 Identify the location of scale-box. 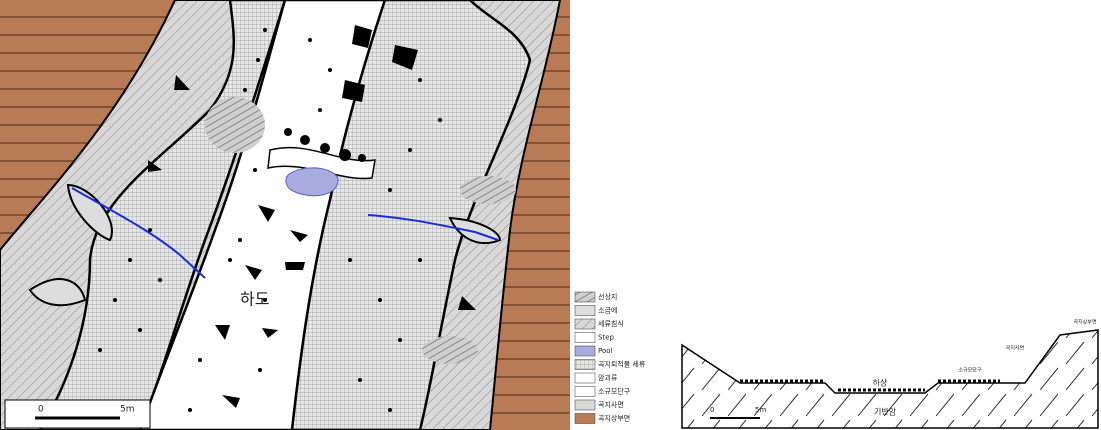
(77, 414).